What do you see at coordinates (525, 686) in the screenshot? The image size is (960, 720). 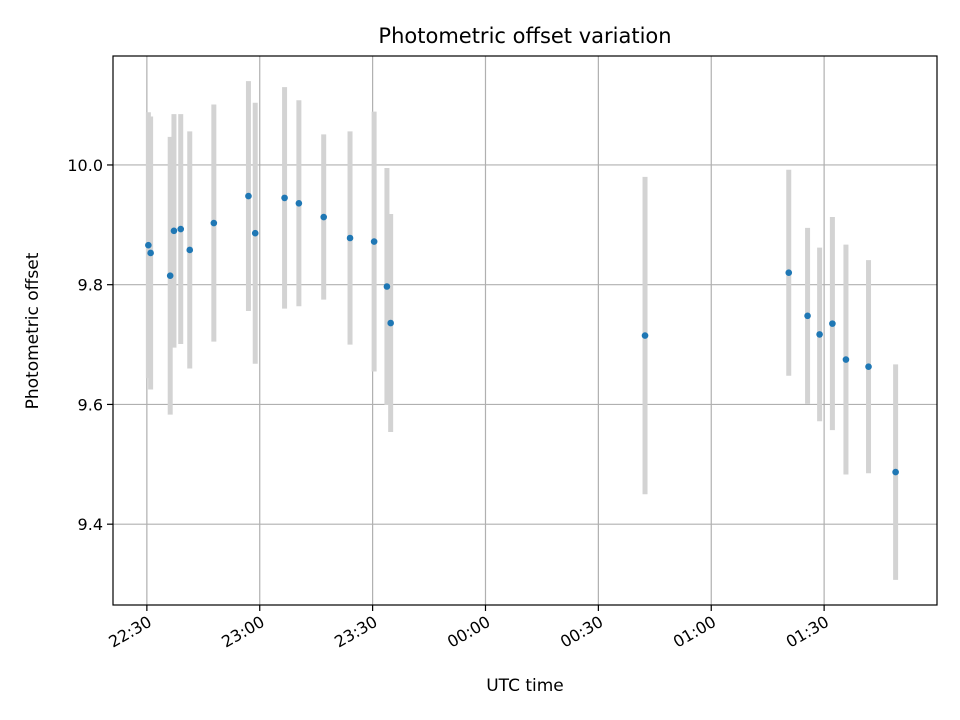 I see `x-axis-label: UTC time` at bounding box center [525, 686].